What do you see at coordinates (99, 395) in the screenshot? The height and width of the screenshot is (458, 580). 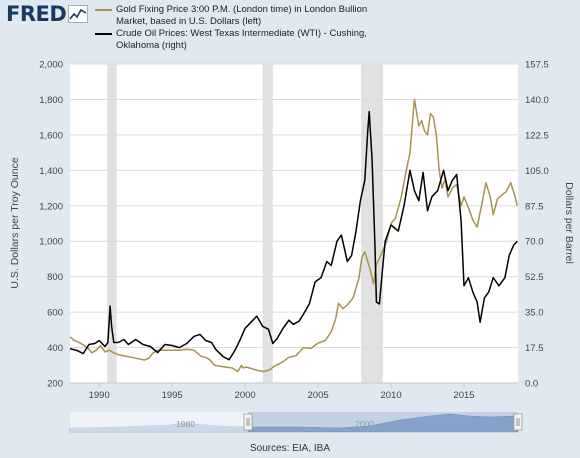 I see `x-tick-label: 1990` at bounding box center [99, 395].